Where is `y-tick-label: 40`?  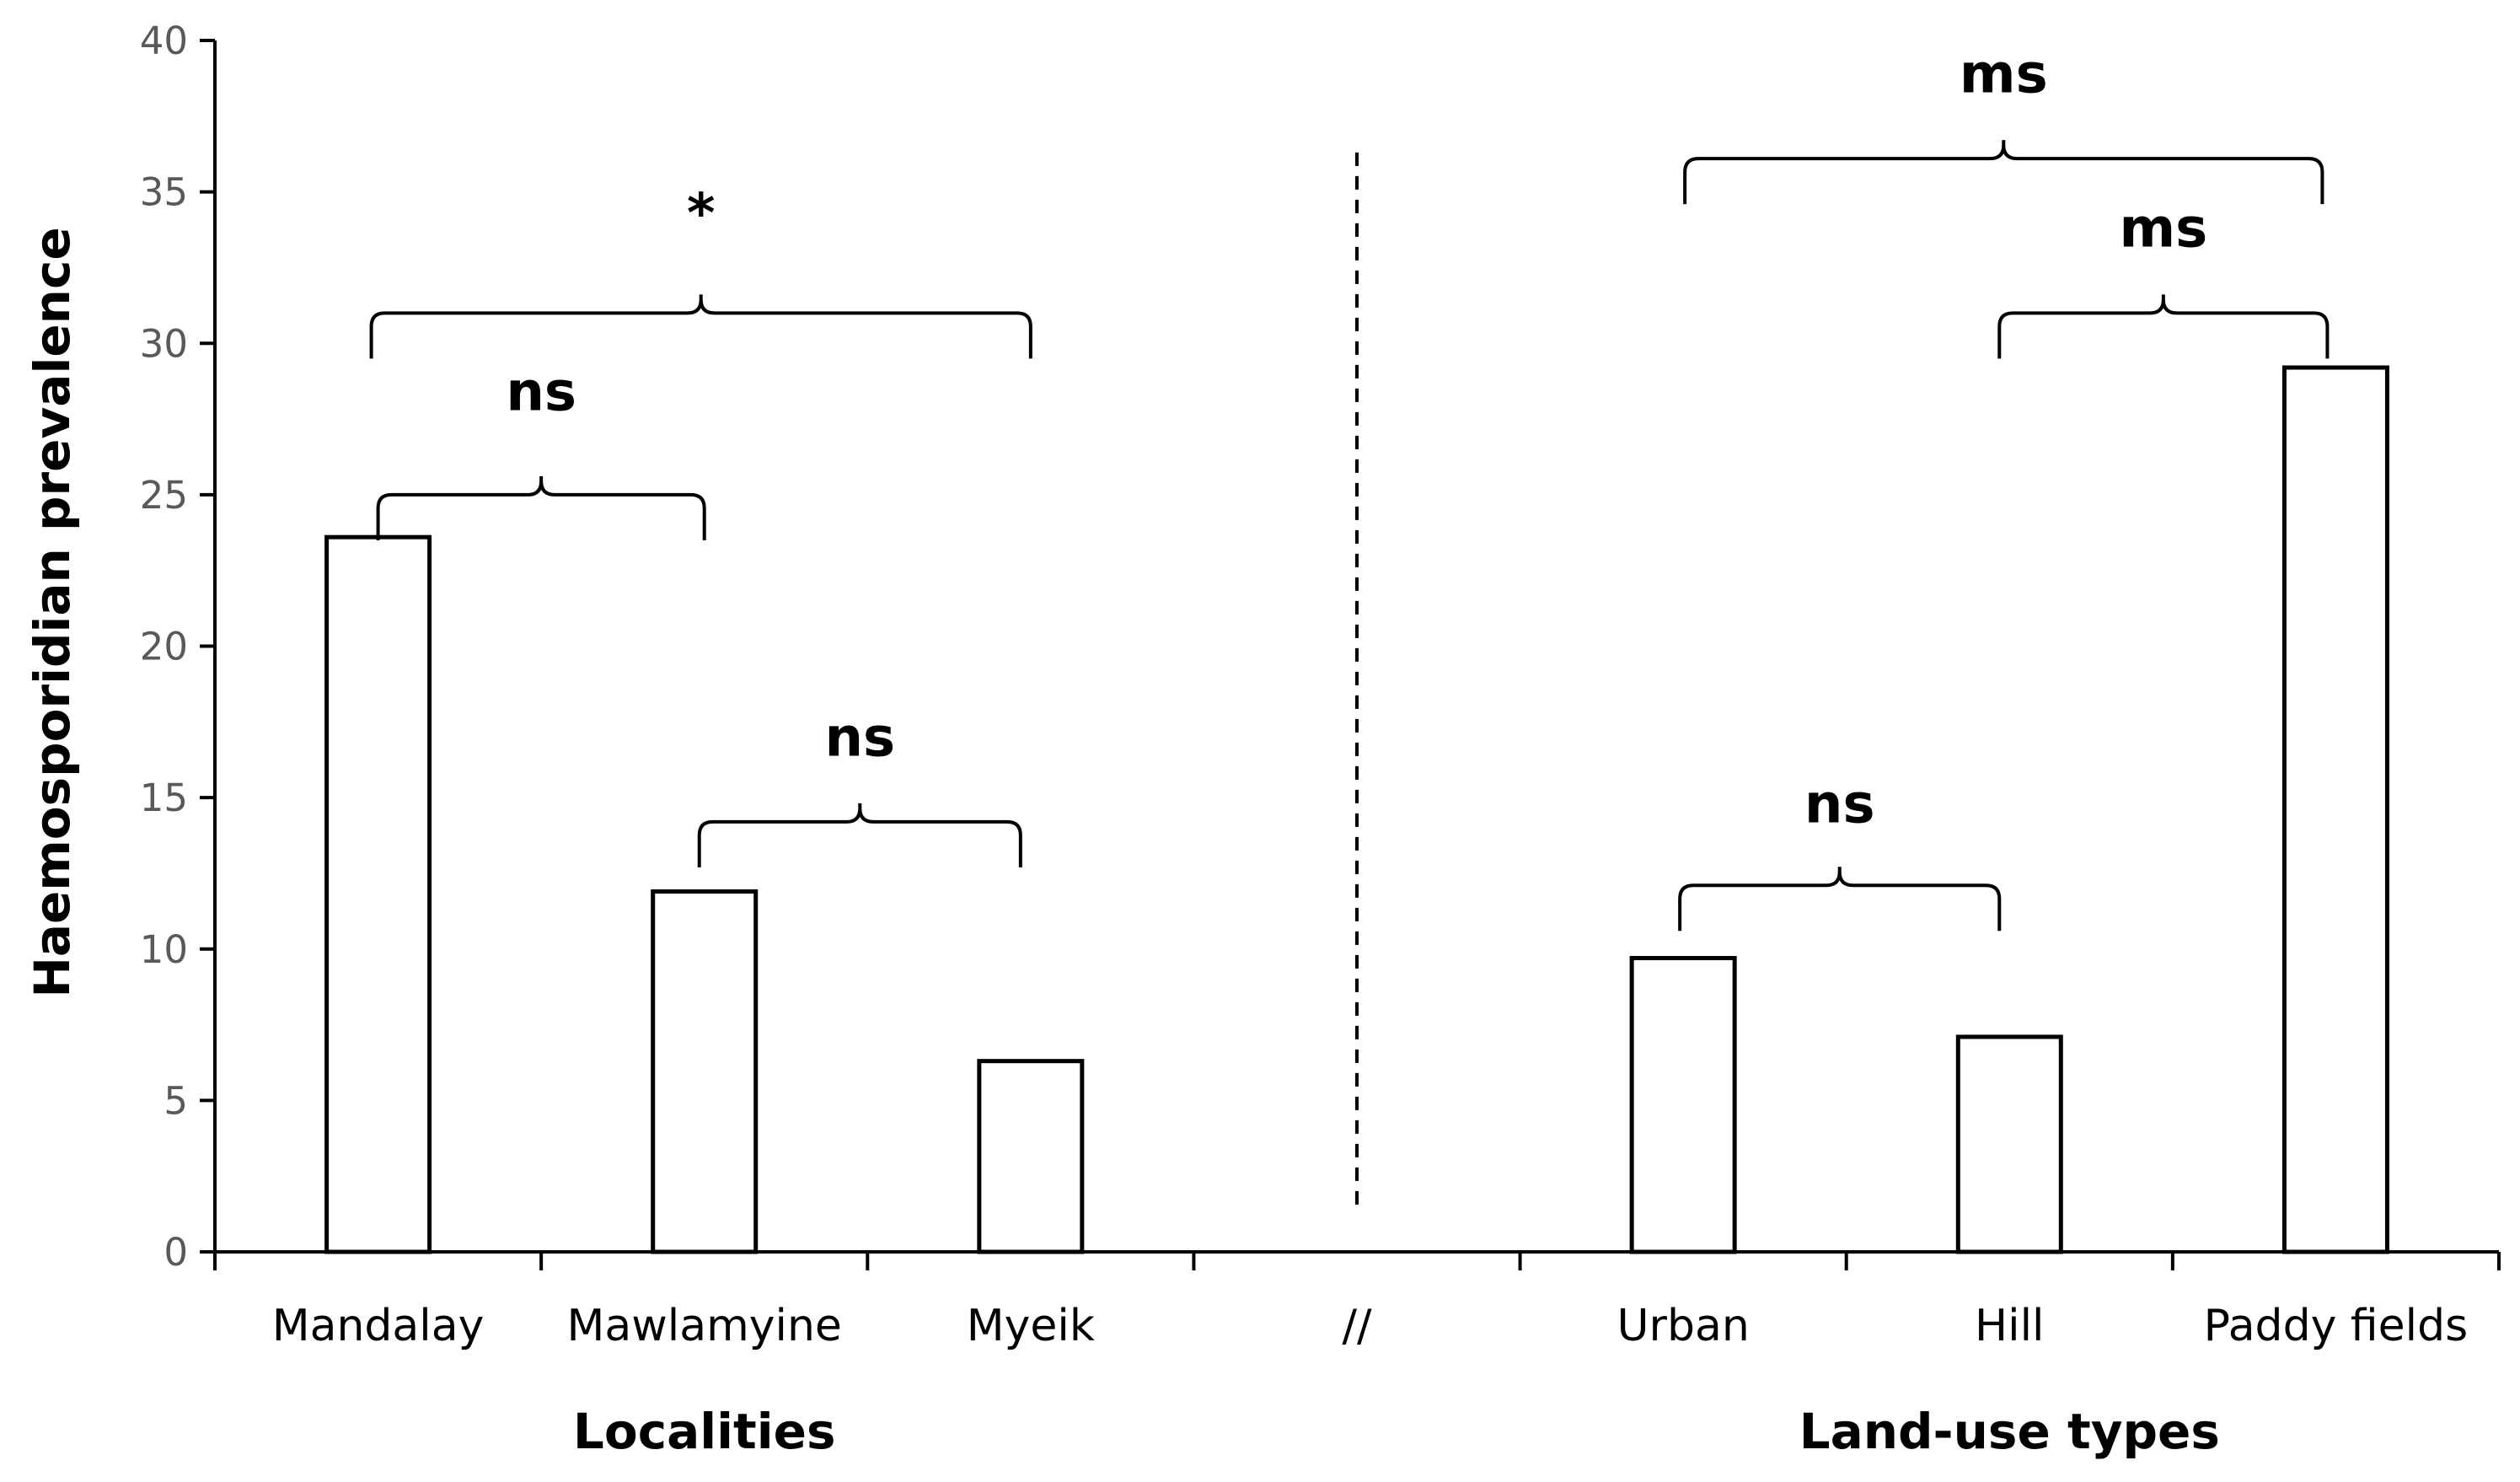
y-tick-label: 40 is located at coordinates (164, 41).